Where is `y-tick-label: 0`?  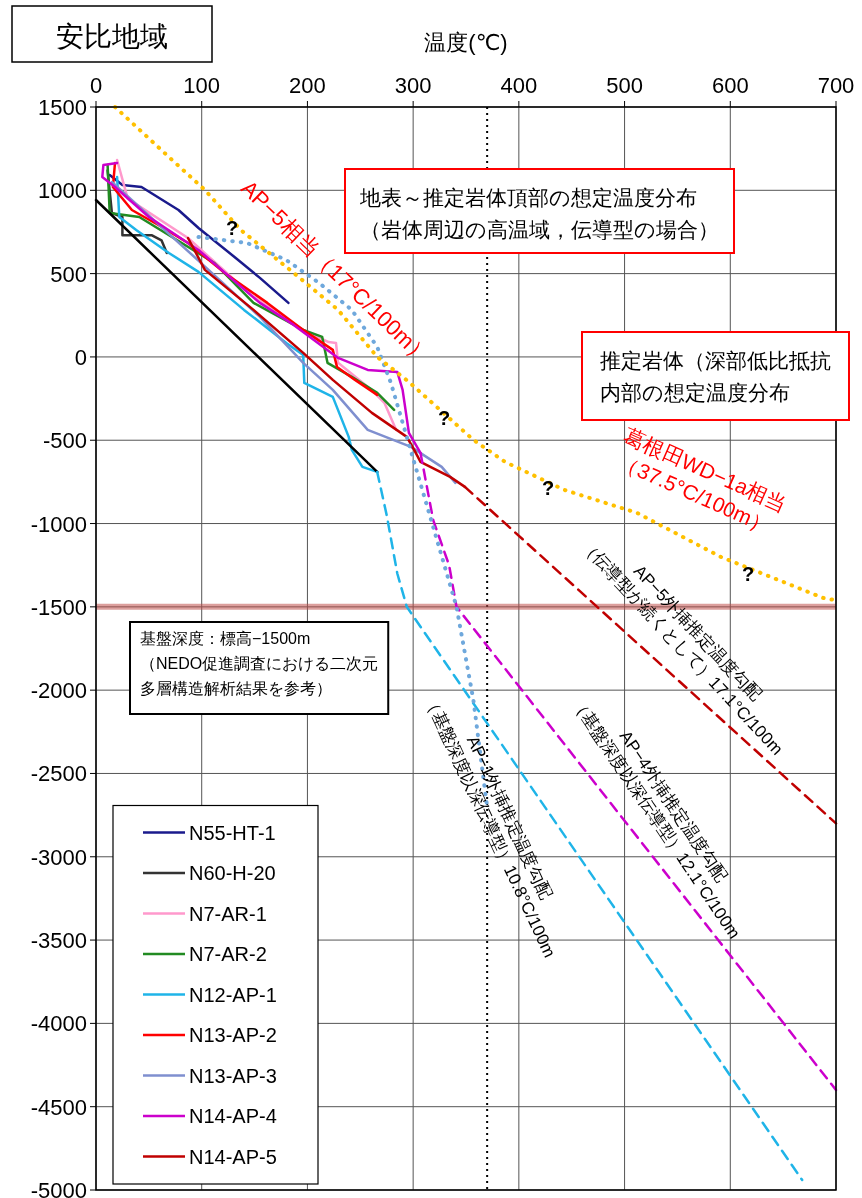
y-tick-label: 0 is located at coordinates (80, 357).